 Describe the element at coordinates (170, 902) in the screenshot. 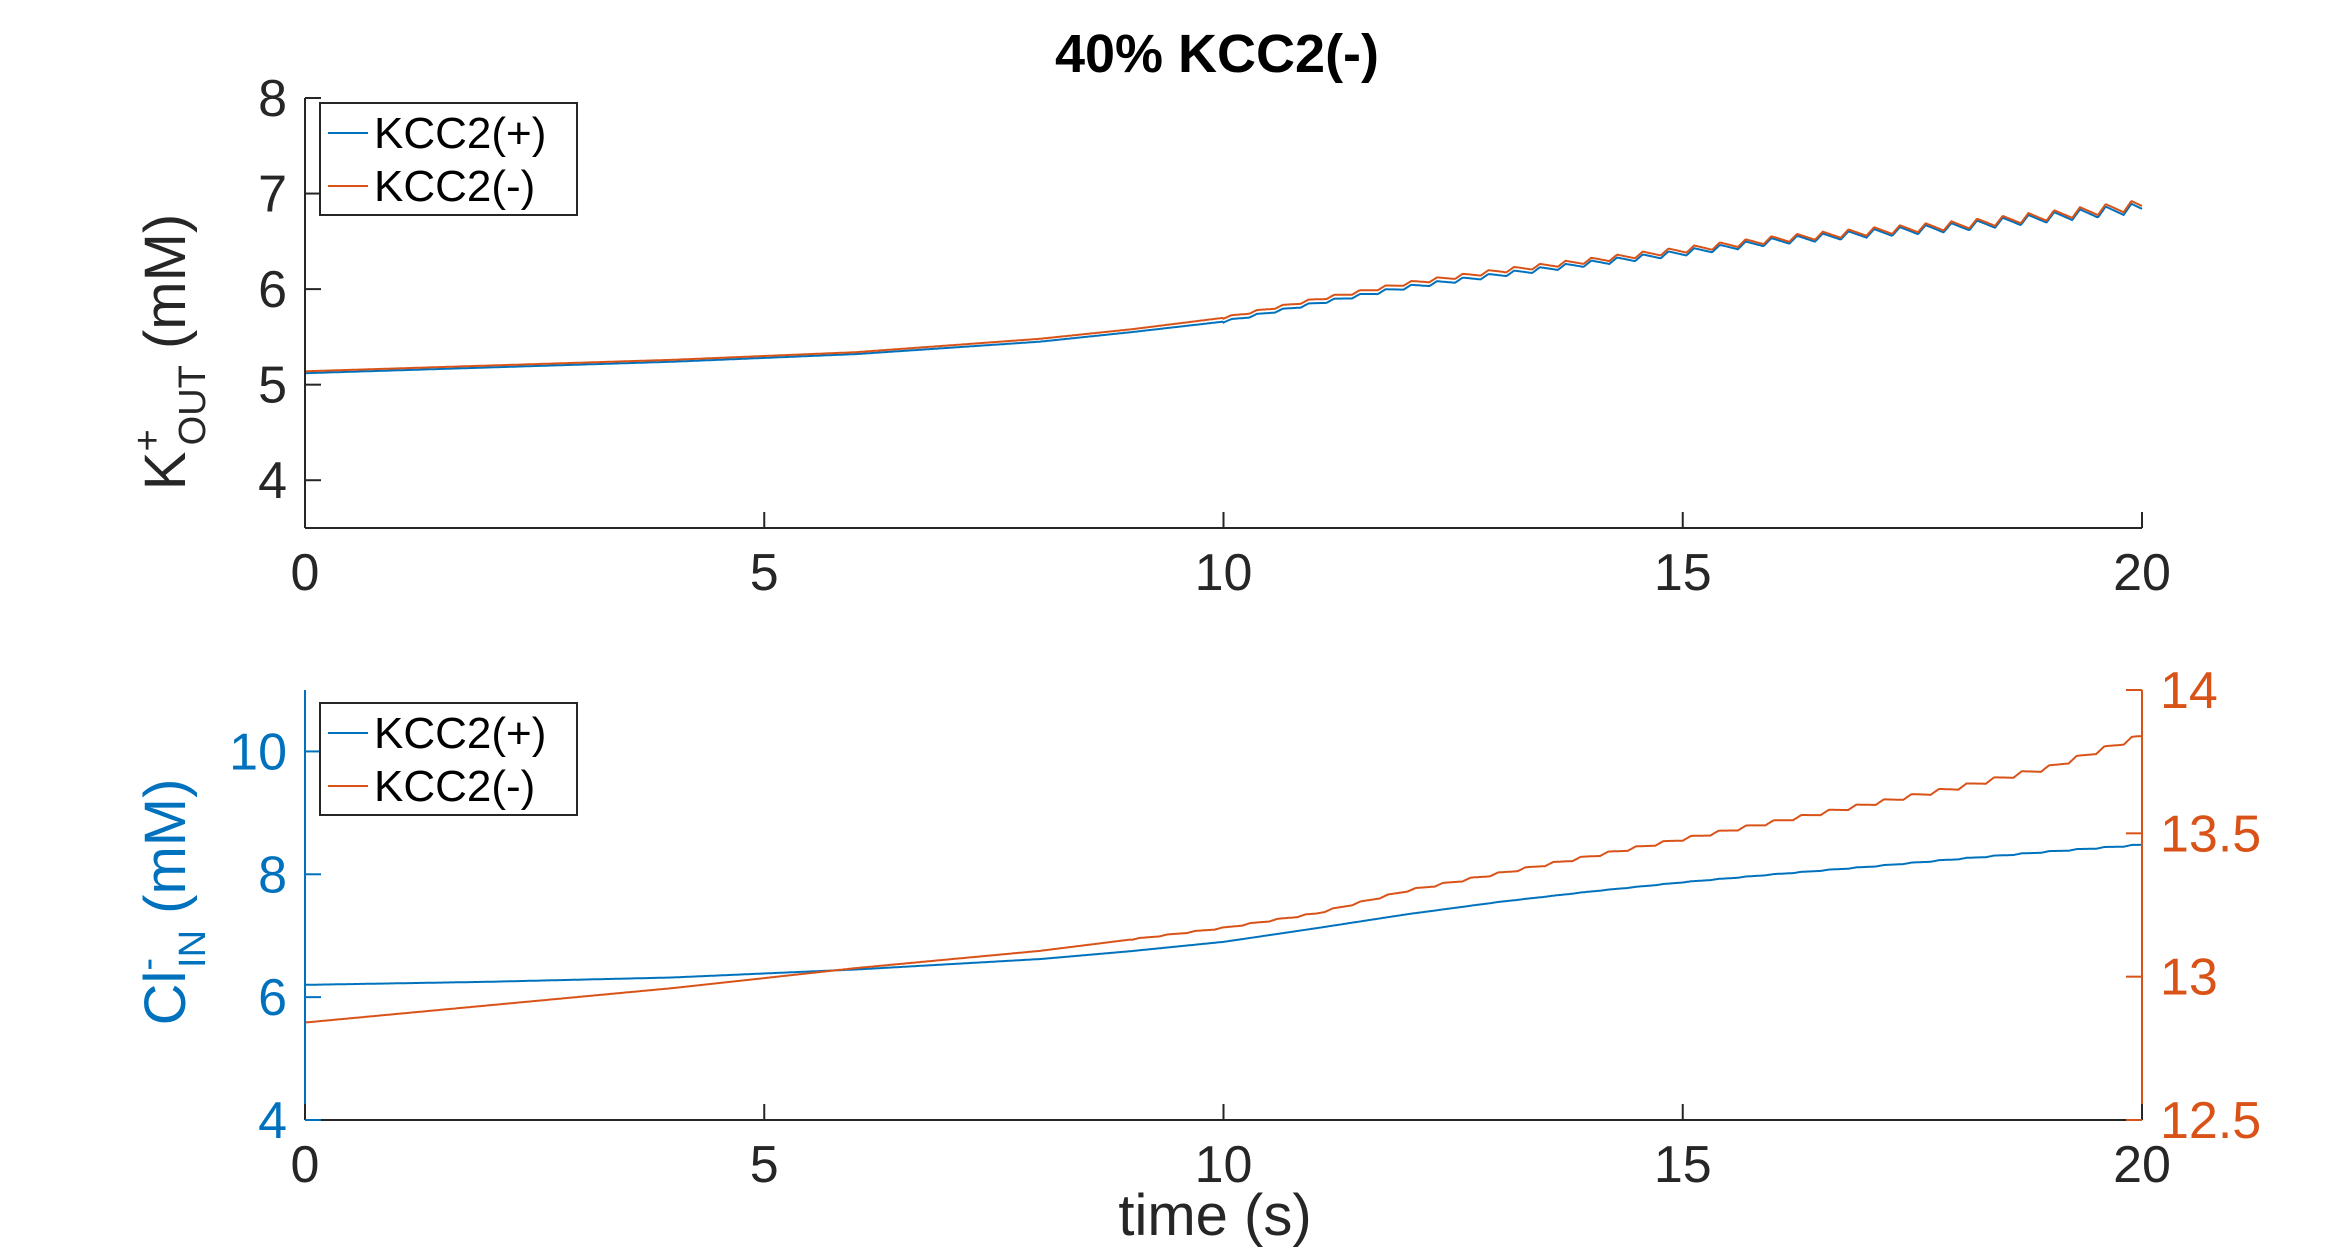

I see `bottom-y-axis-label: Cl-IN (mM)` at that location.